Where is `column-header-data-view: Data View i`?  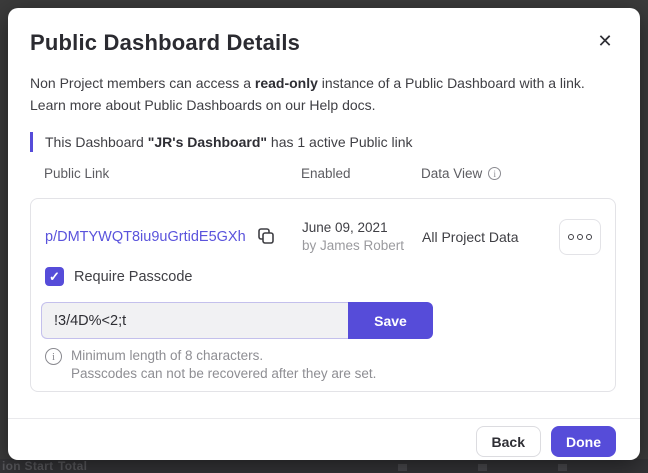 column-header-data-view: Data View i is located at coordinates (486, 173).